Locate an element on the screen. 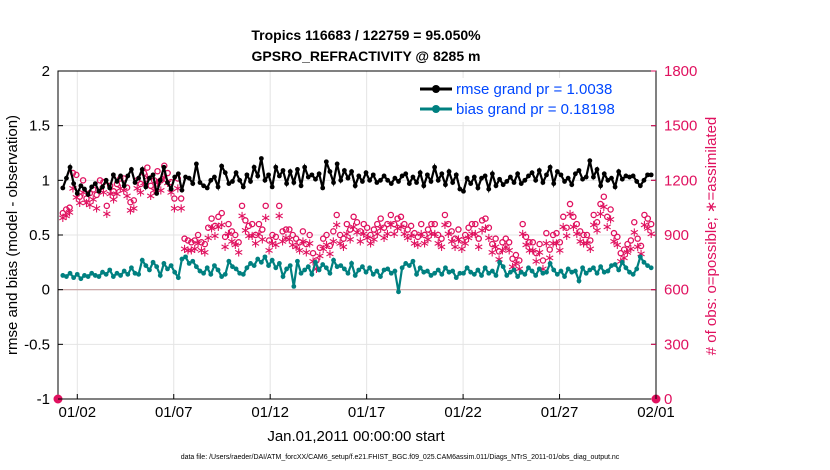  bias-series is located at coordinates (357, 274).